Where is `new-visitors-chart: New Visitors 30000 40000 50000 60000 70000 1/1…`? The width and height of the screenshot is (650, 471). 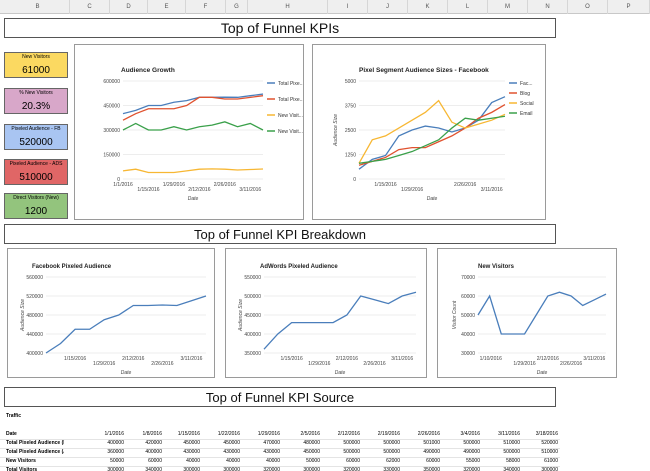
new-visitors-chart: New Visitors 30000 40000 50000 60000 70000 1/1… is located at coordinates (527, 313).